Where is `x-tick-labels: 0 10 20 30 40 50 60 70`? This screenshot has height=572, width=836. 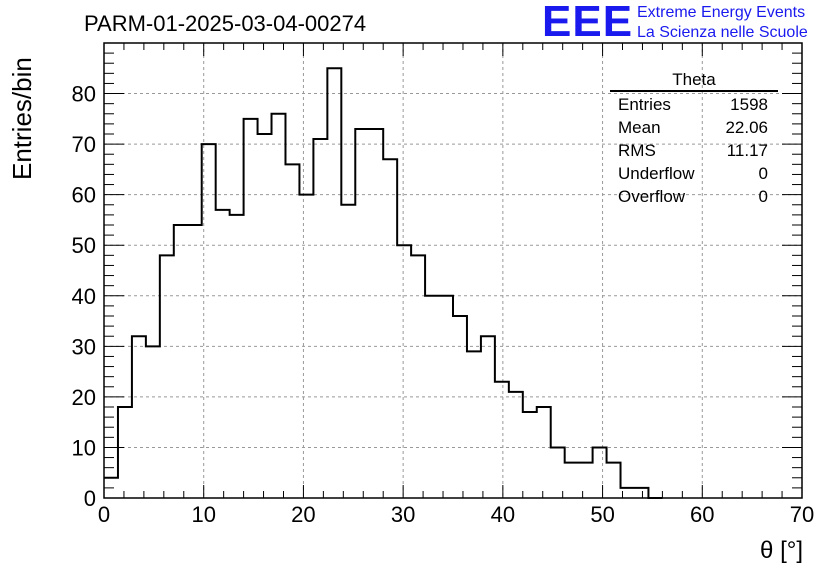
x-tick-labels: 0 10 20 30 40 50 60 70 is located at coordinates (456, 514).